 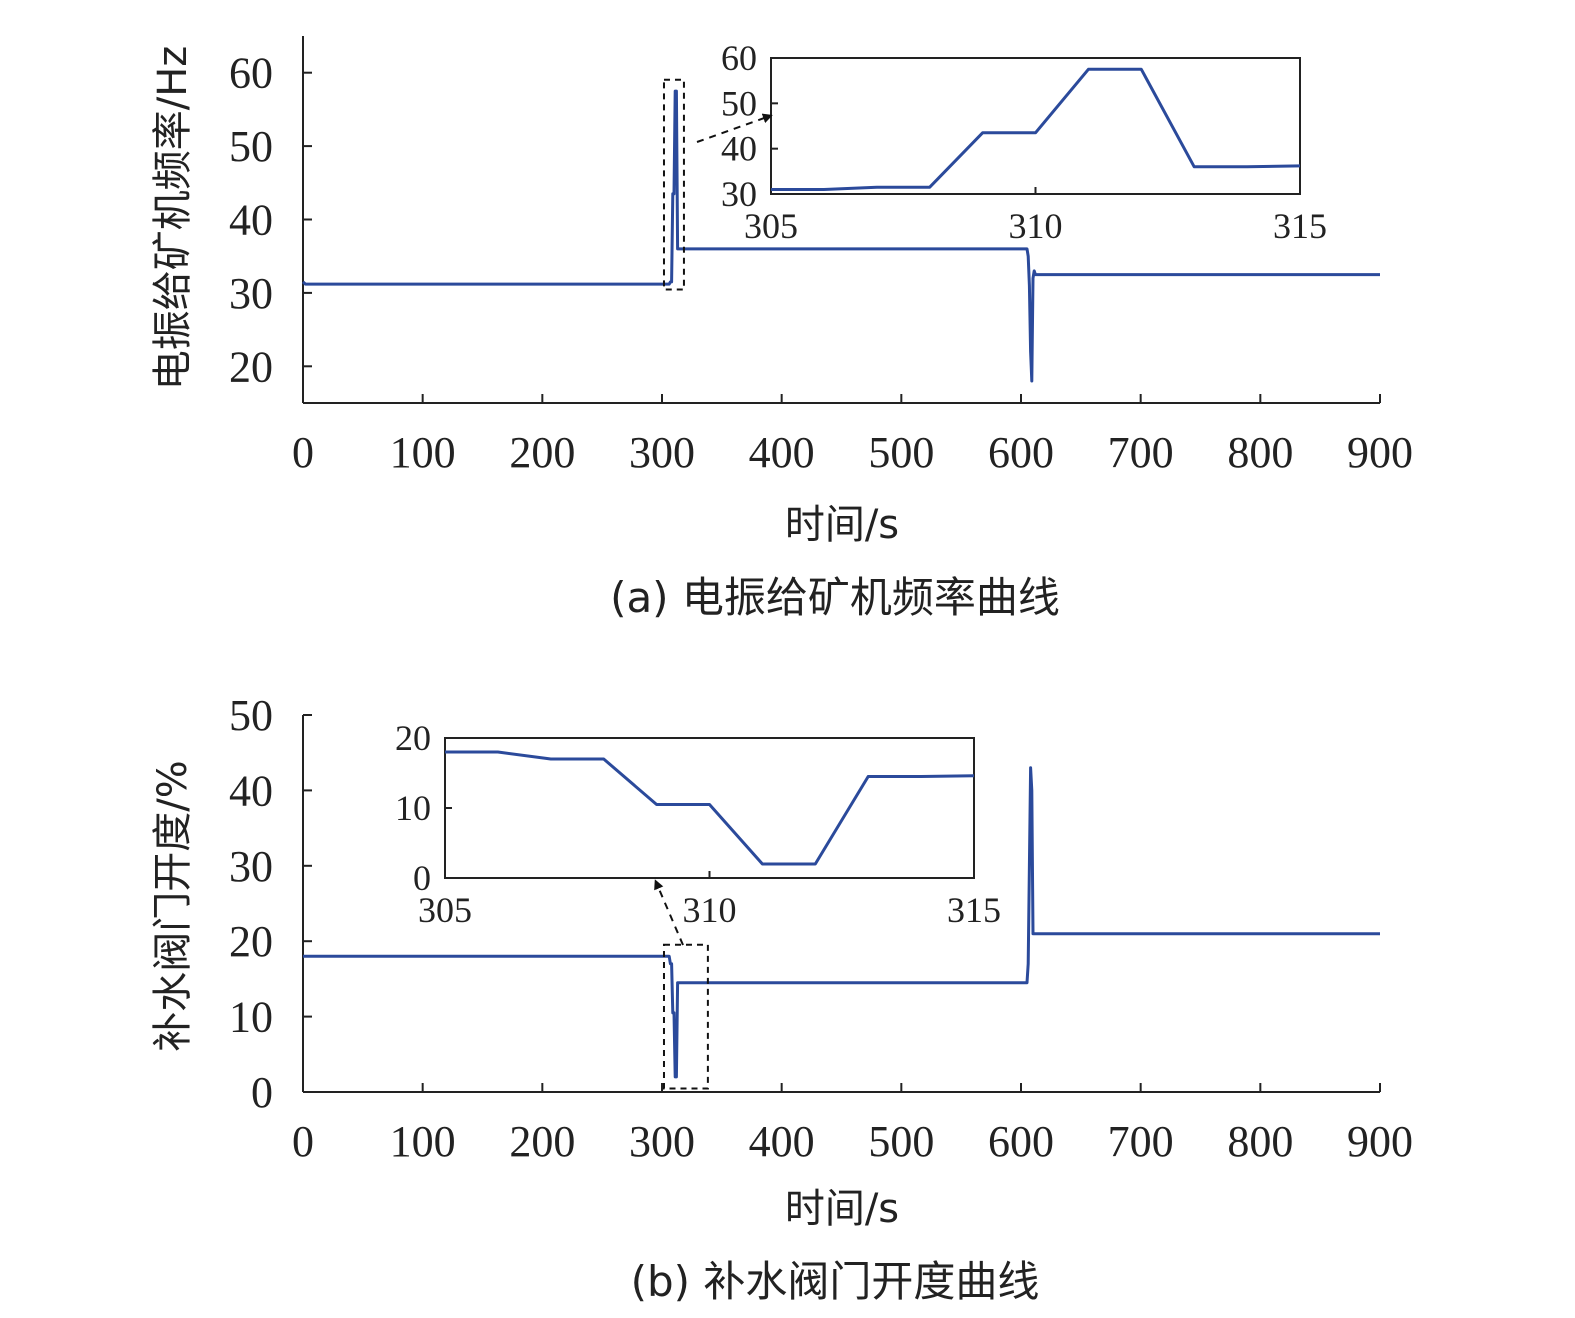 I want to click on chart-a-inset-y-tick-label: 50, so click(x=739, y=103).